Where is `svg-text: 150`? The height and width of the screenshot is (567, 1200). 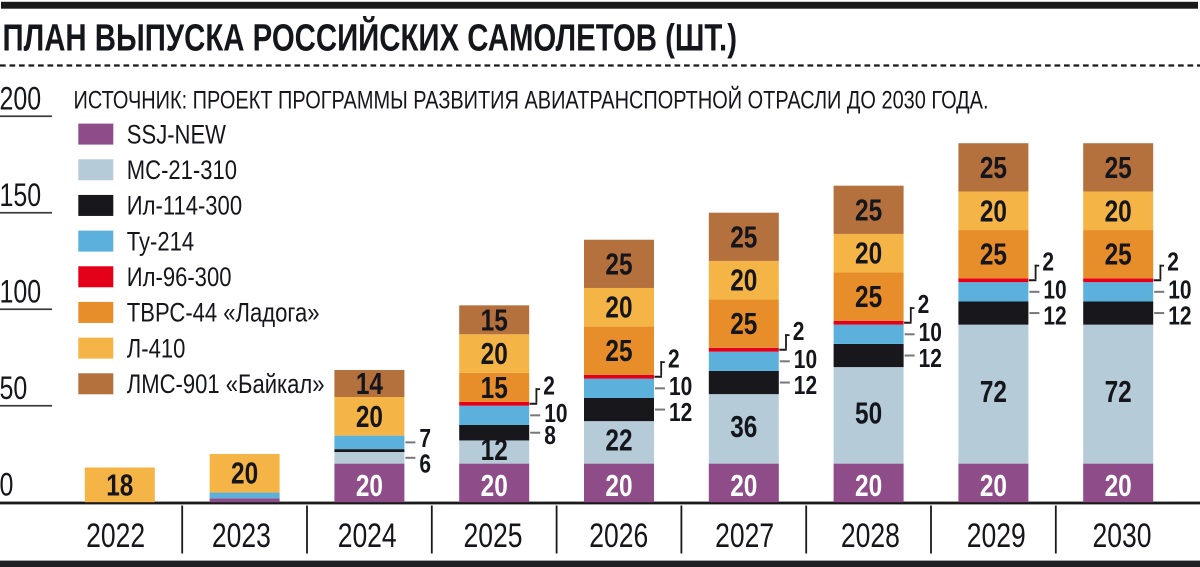 svg-text: 150 is located at coordinates (20, 196).